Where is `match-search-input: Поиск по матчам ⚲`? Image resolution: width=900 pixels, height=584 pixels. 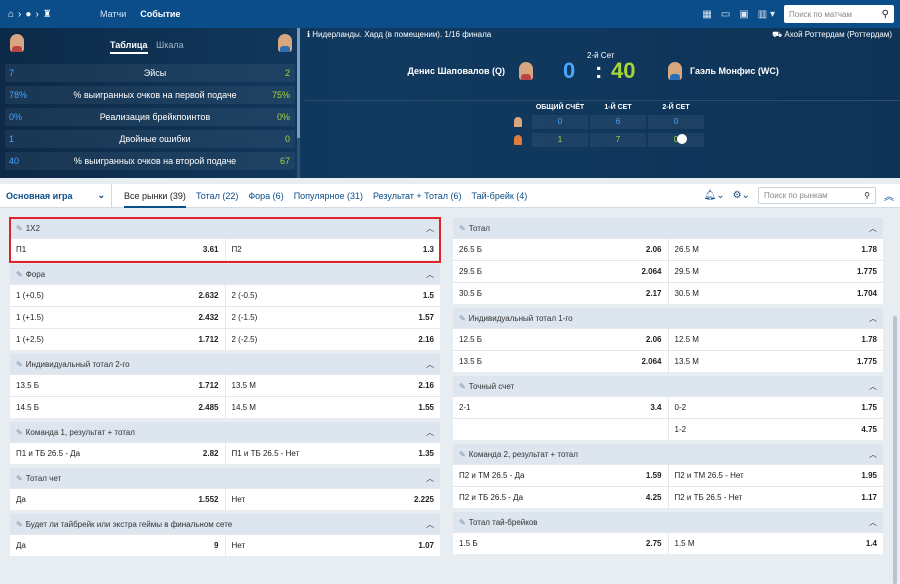 match-search-input: Поиск по матчам ⚲ is located at coordinates (839, 14).